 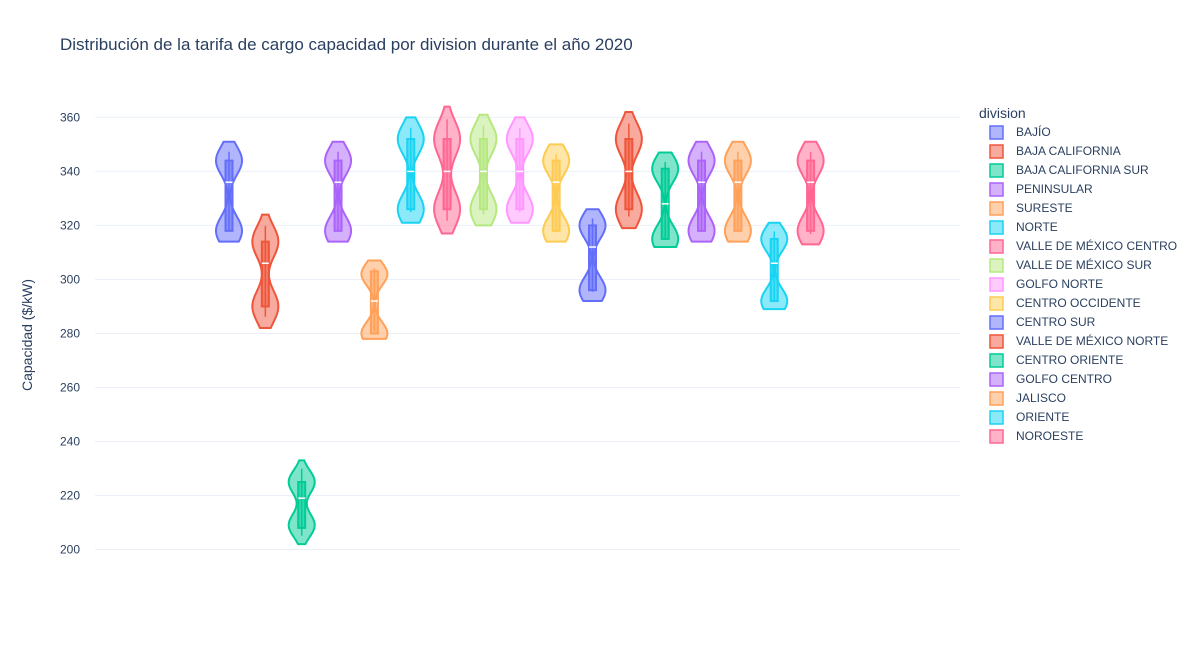 What do you see at coordinates (1059, 284) in the screenshot?
I see `legend-label: GOLFO NORTE` at bounding box center [1059, 284].